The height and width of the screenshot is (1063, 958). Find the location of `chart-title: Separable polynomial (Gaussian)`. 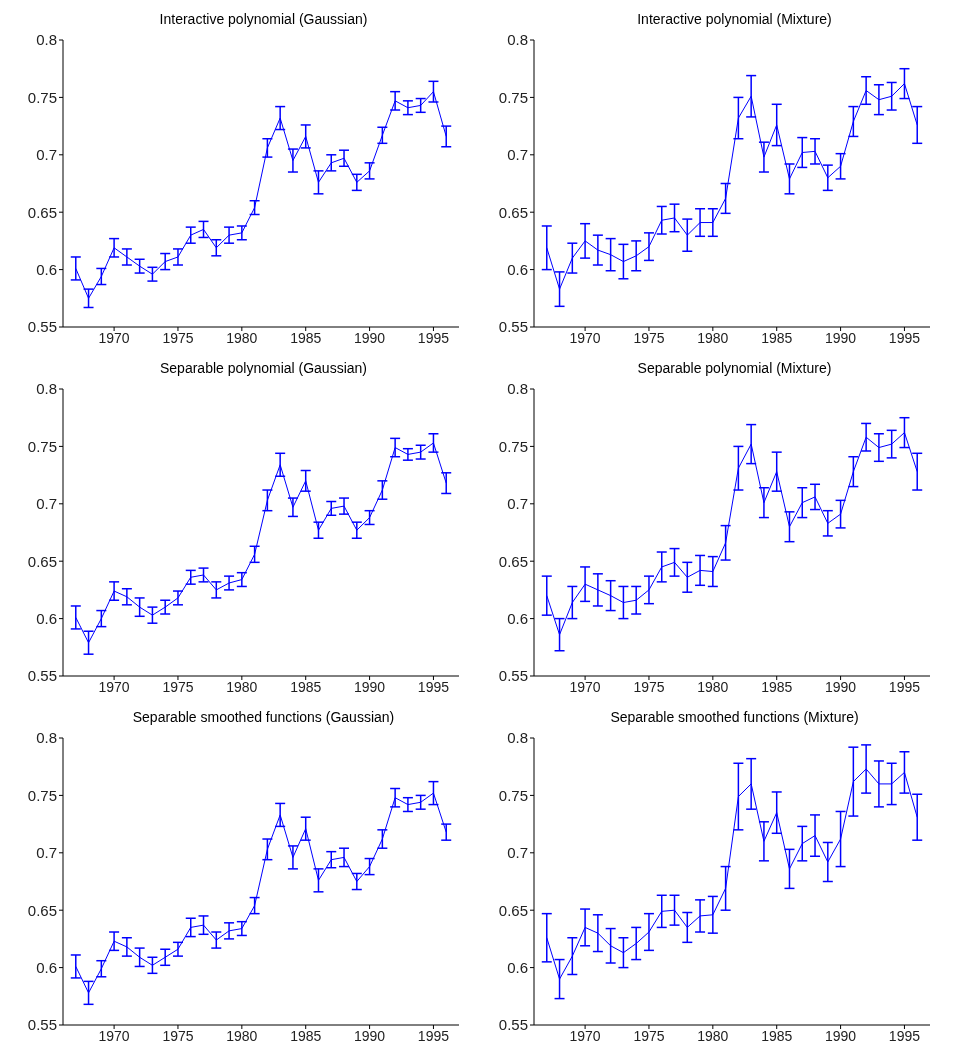

chart-title: Separable polynomial (Gaussian) is located at coordinates (263, 368).